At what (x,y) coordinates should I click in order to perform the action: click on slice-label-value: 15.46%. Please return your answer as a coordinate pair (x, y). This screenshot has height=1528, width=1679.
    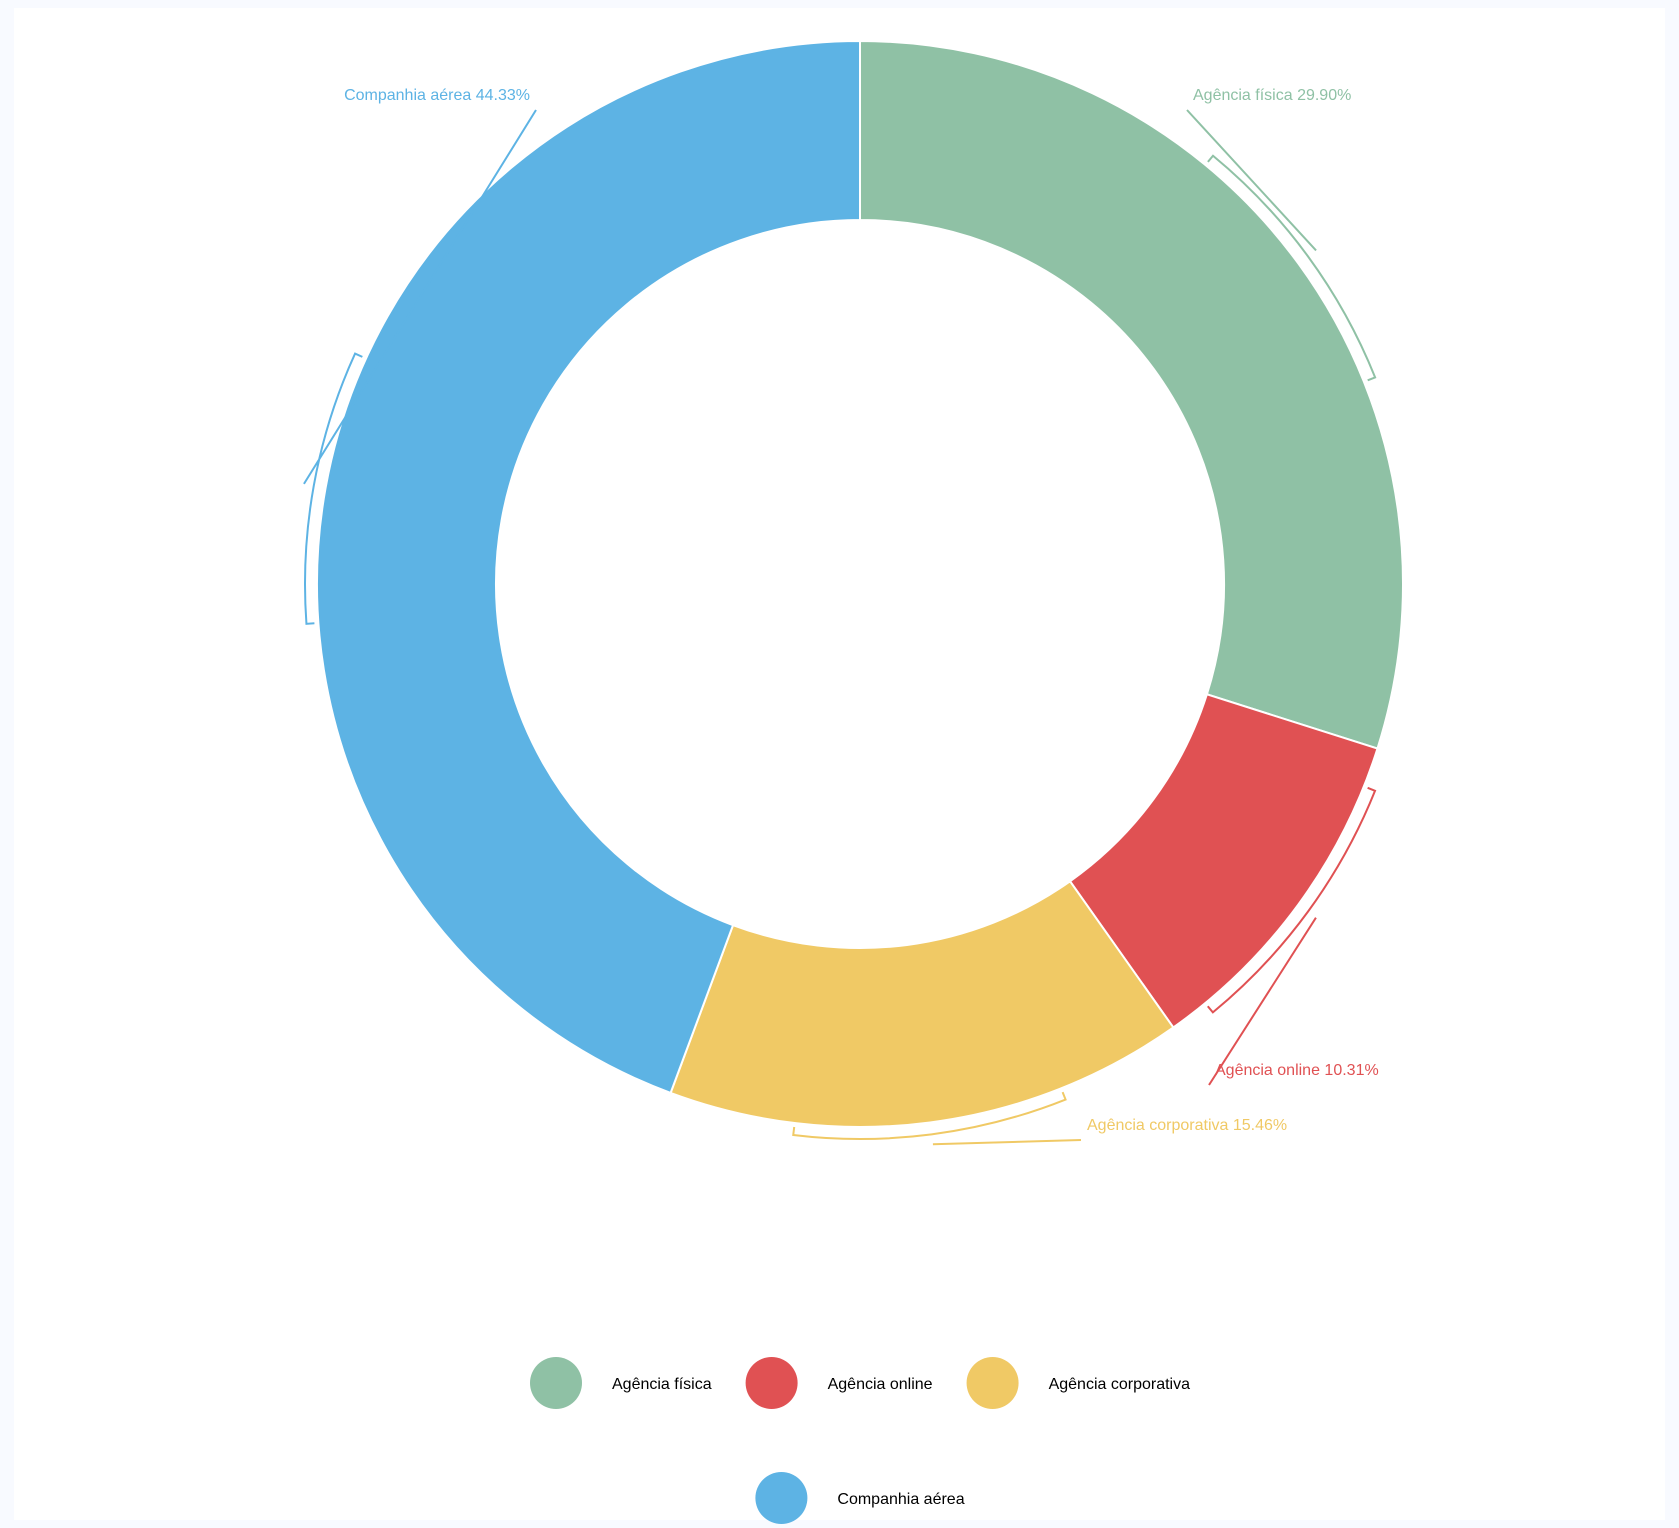
    Looking at the image, I should click on (1260, 1125).